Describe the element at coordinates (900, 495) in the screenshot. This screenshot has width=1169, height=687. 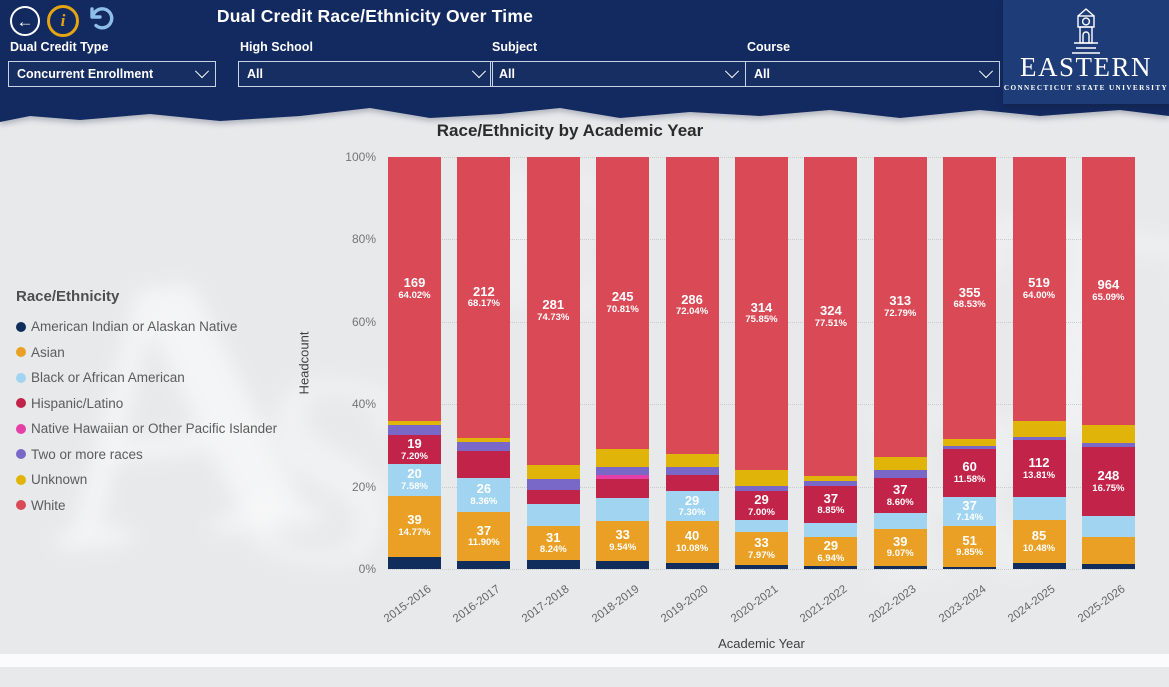
I see `bar-segment-hispanic-latino: 37 8.60%` at that location.